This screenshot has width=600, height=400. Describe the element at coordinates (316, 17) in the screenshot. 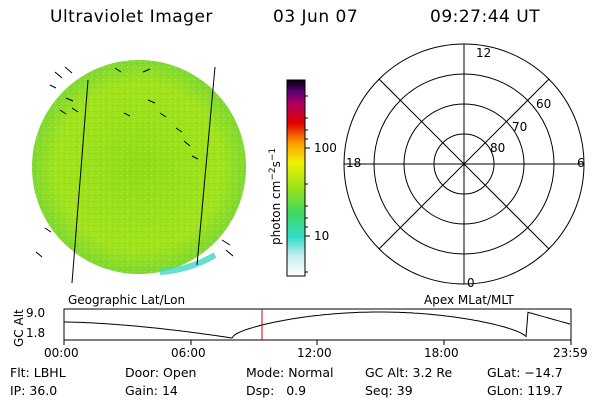

I see `date-label: 03 Jun 07` at that location.